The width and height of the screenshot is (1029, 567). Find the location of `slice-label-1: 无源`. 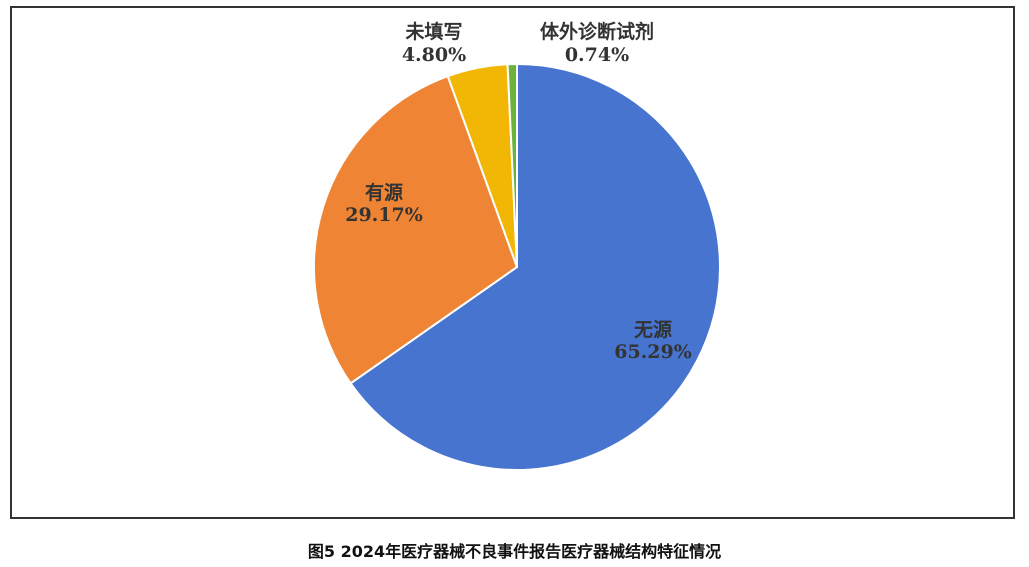

slice-label-1: 无源 is located at coordinates (653, 329).